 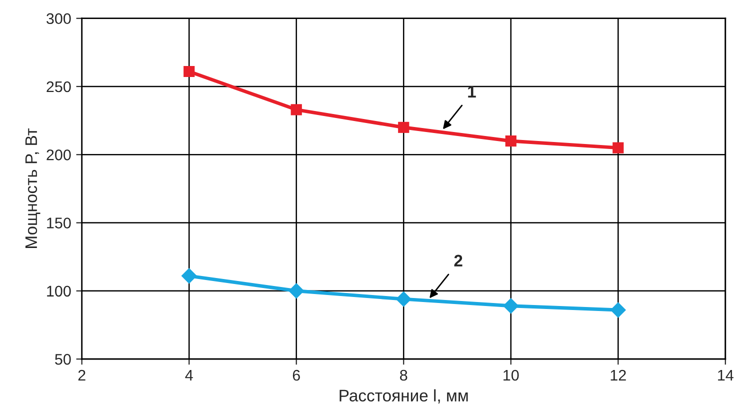 What do you see at coordinates (82, 375) in the screenshot?
I see `x-tick-label: 2` at bounding box center [82, 375].